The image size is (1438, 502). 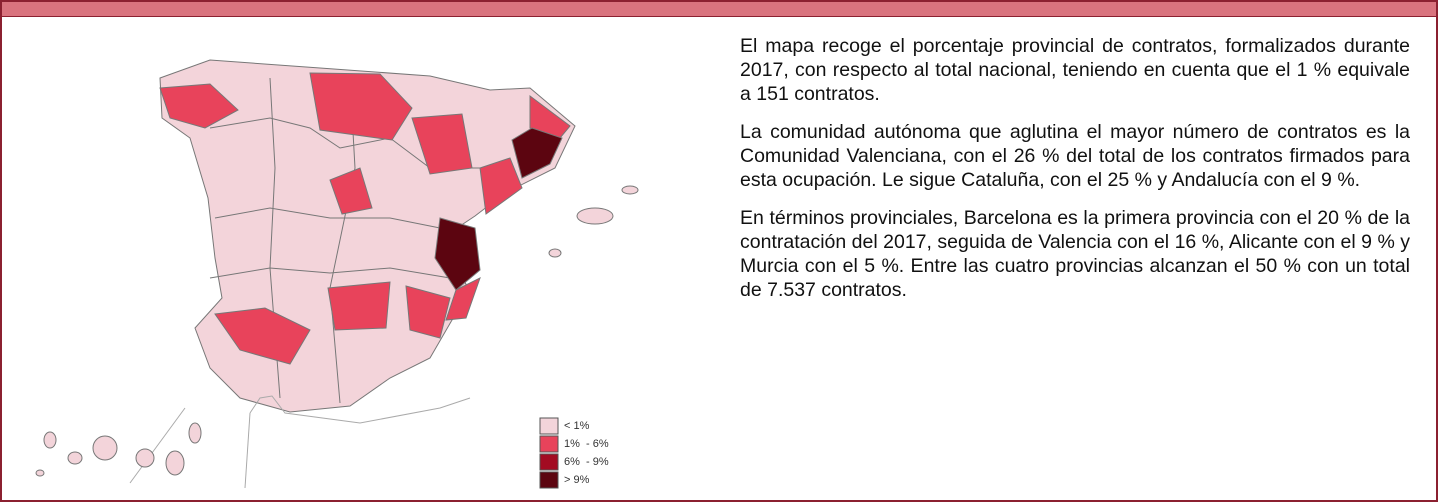 I want to click on legend-label: < 1%, so click(x=577, y=426).